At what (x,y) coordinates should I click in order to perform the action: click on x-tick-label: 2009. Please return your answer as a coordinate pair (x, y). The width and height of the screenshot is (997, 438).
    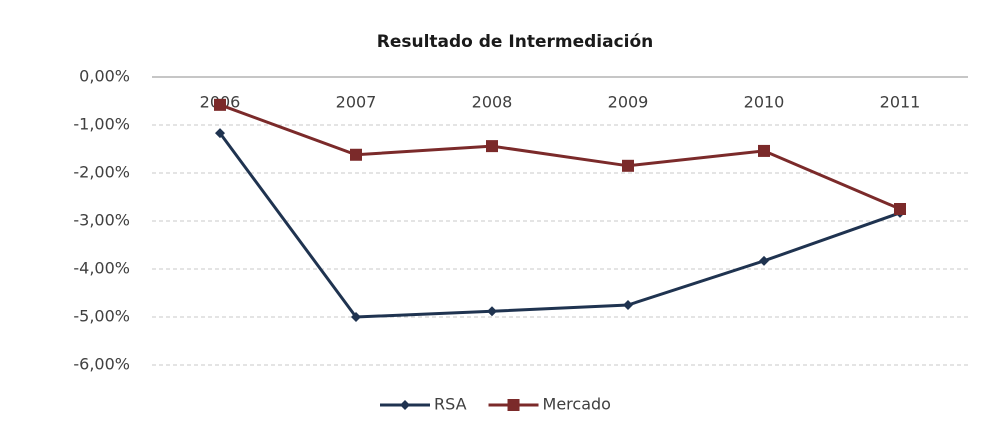
    Looking at the image, I should click on (628, 102).